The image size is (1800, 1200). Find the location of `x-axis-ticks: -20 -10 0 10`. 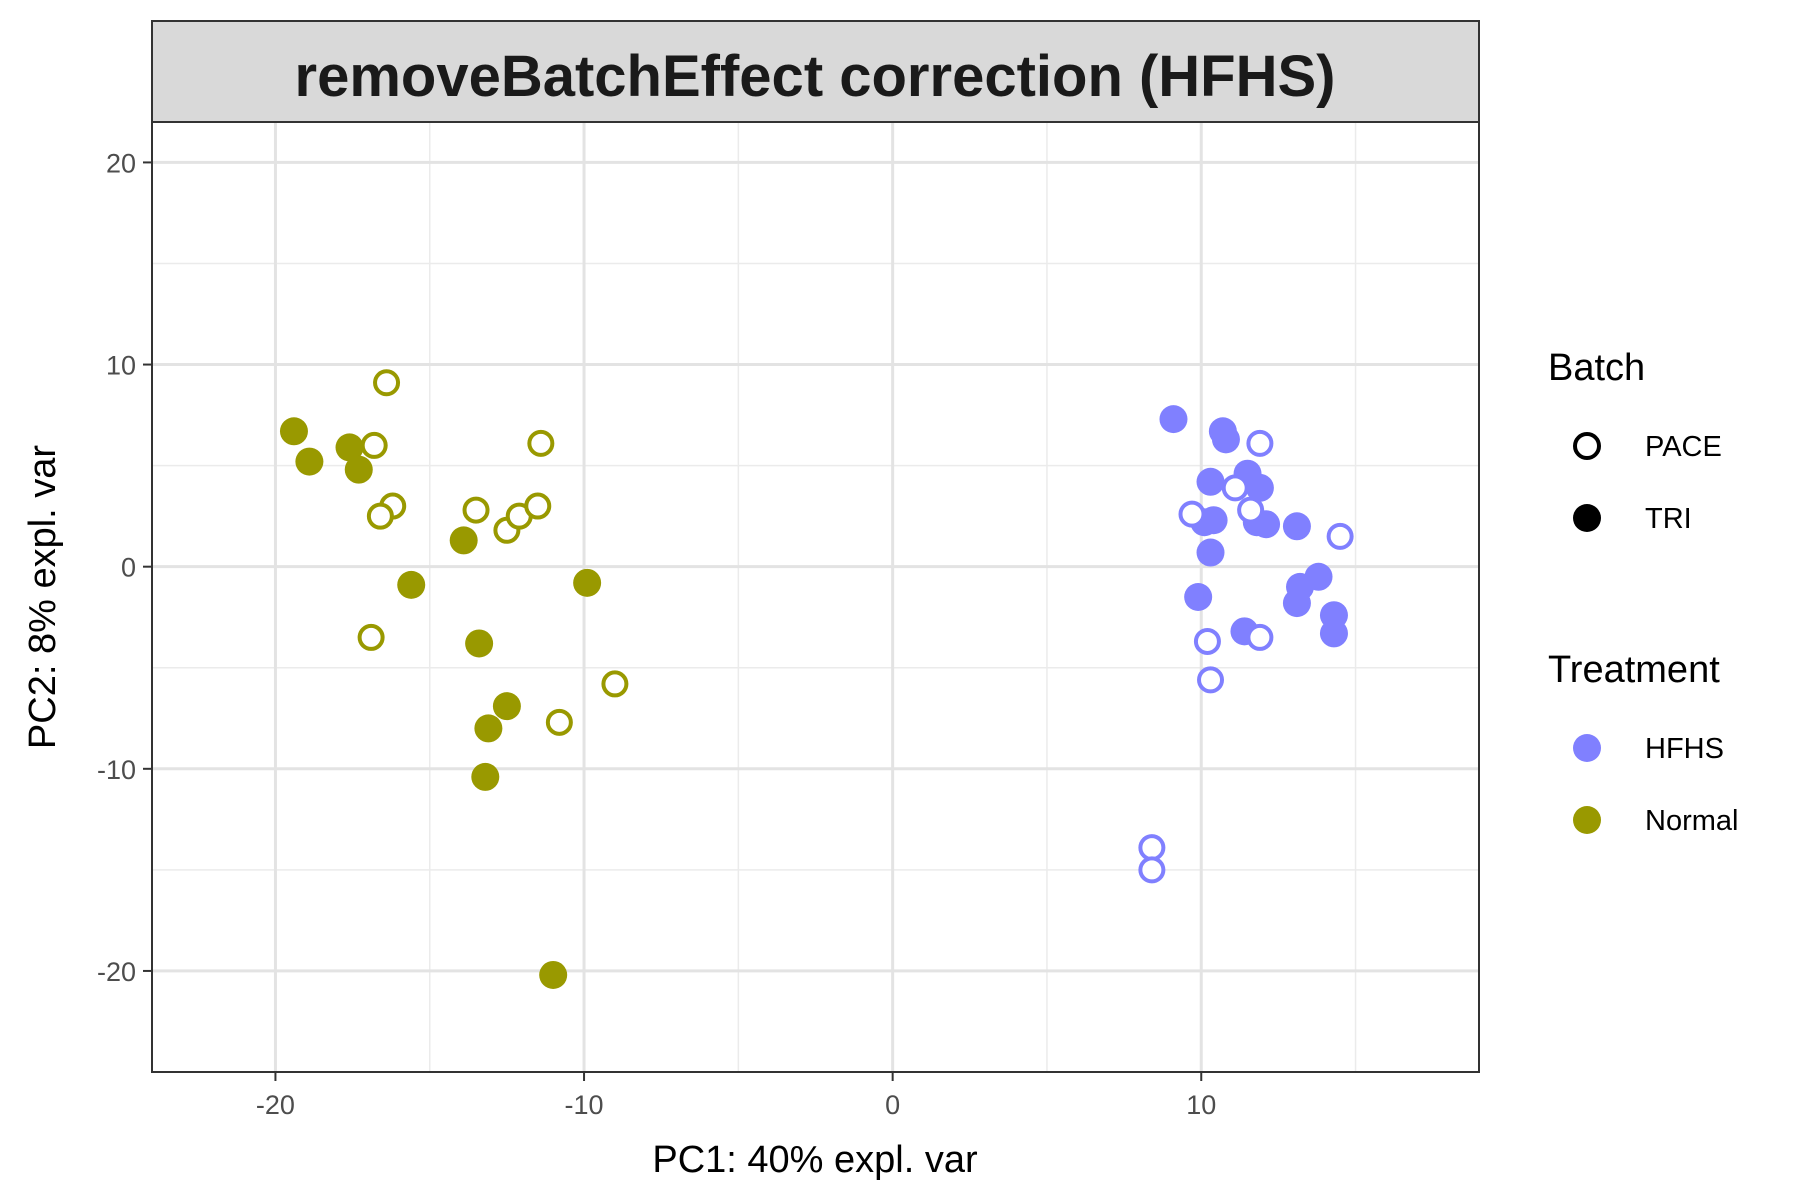

x-axis-ticks: -20 -10 0 10 is located at coordinates (736, 1096).